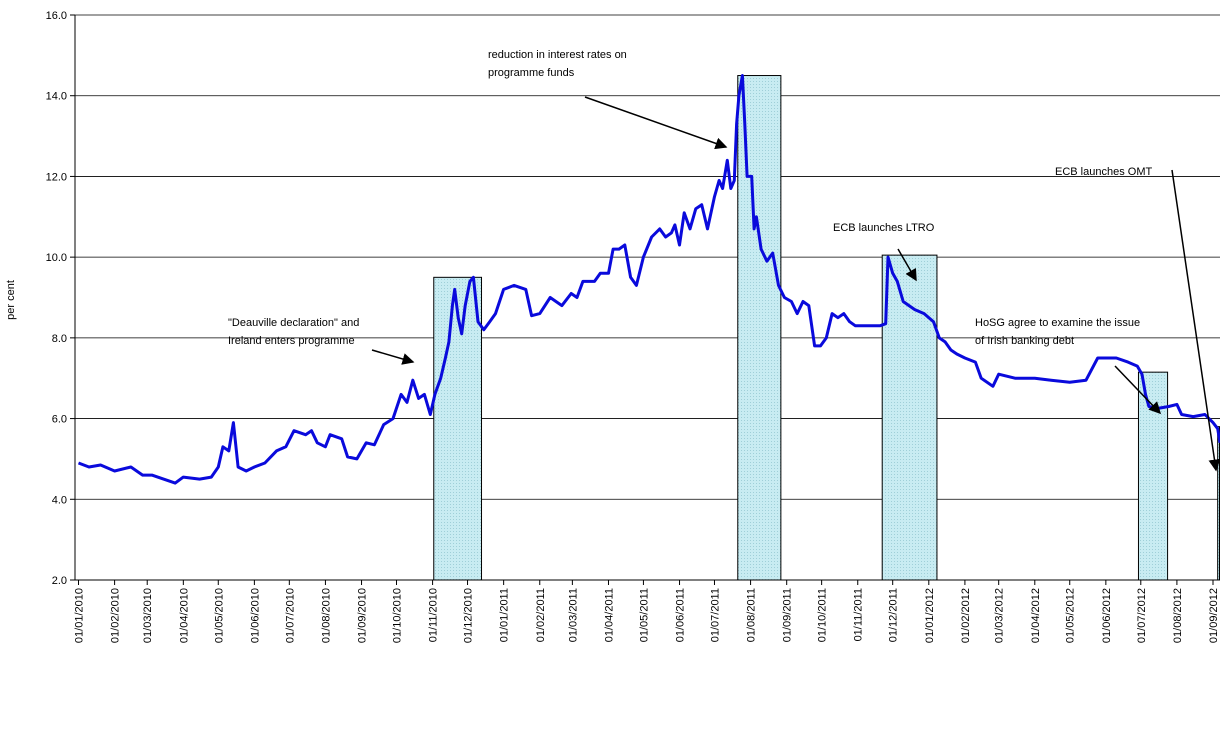  What do you see at coordinates (1036, 615) in the screenshot?
I see `x-tick-label: 01/04/2012` at bounding box center [1036, 615].